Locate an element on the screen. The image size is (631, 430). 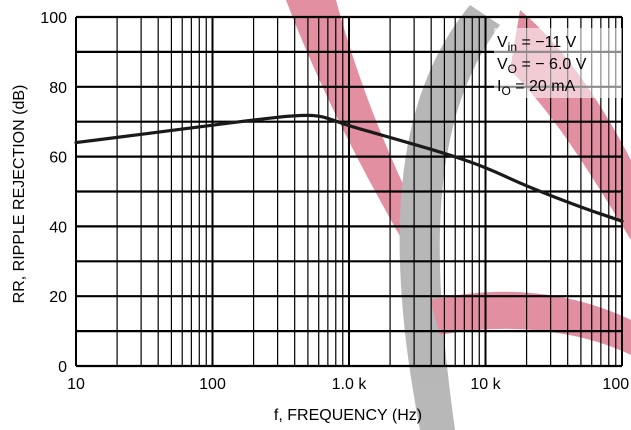
x-tick-label: 100 is located at coordinates (212, 384).